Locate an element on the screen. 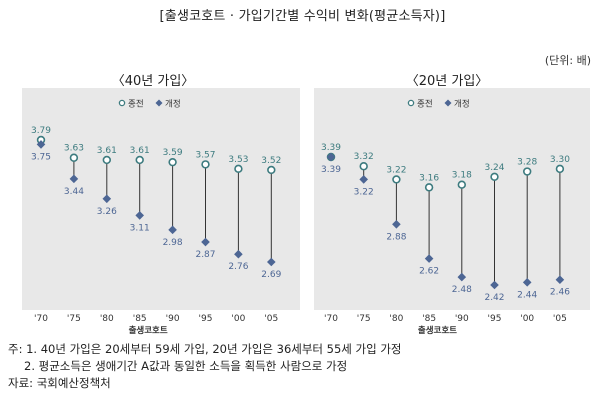 The image size is (605, 401). data-label-before: 3.52 is located at coordinates (271, 161).